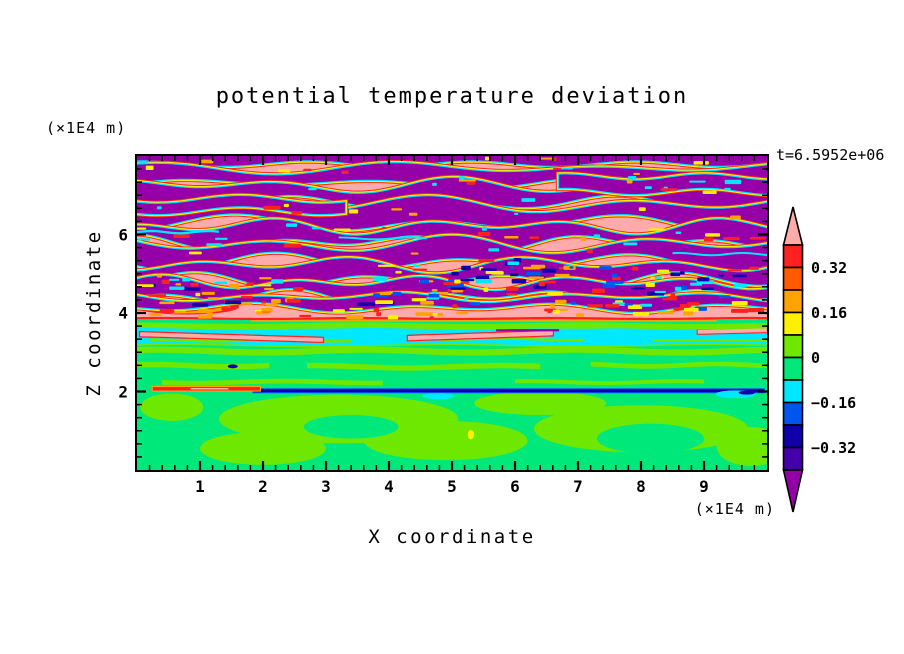  Describe the element at coordinates (515, 486) in the screenshot. I see `x-tick-label: 6` at that location.